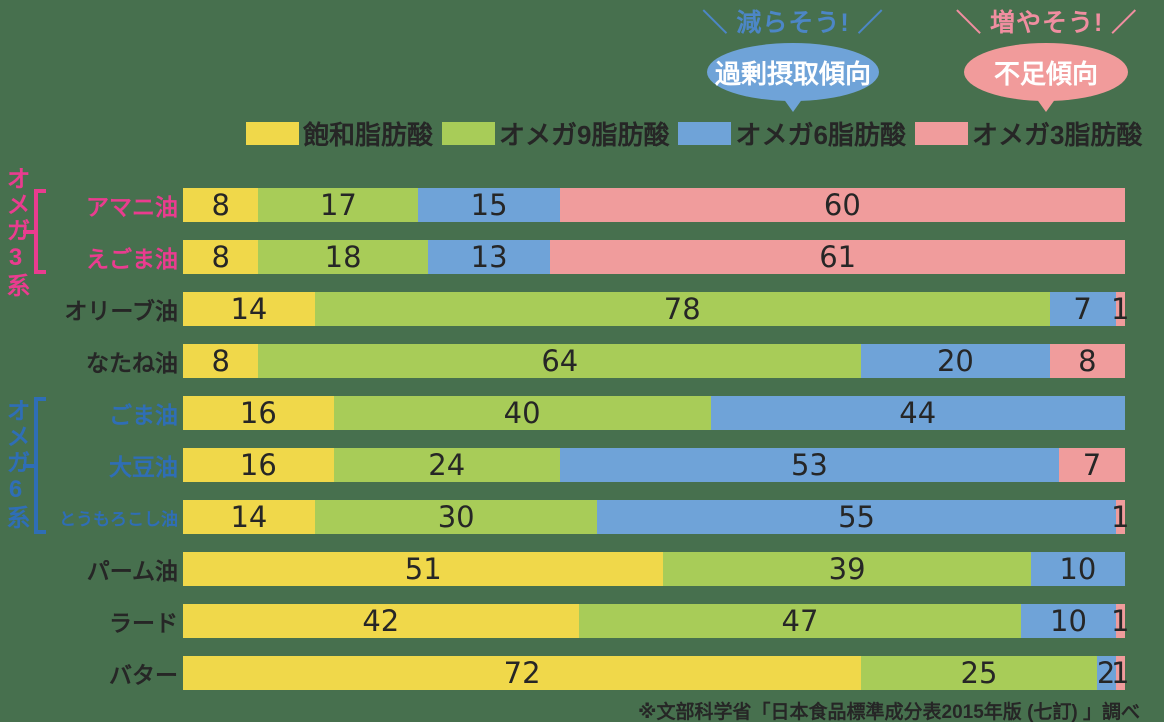 The width and height of the screenshot is (1164, 722). I want to click on row-label: アマニ油, so click(132, 207).